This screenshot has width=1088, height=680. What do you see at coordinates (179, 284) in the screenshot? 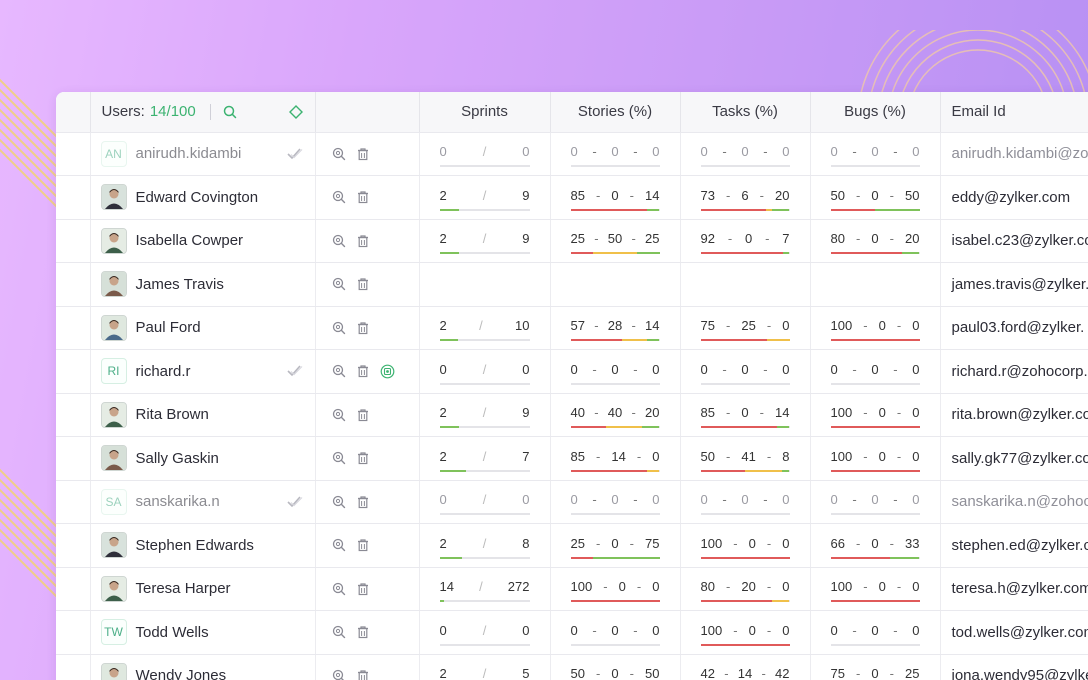
I see `user-name: James Travis` at bounding box center [179, 284].